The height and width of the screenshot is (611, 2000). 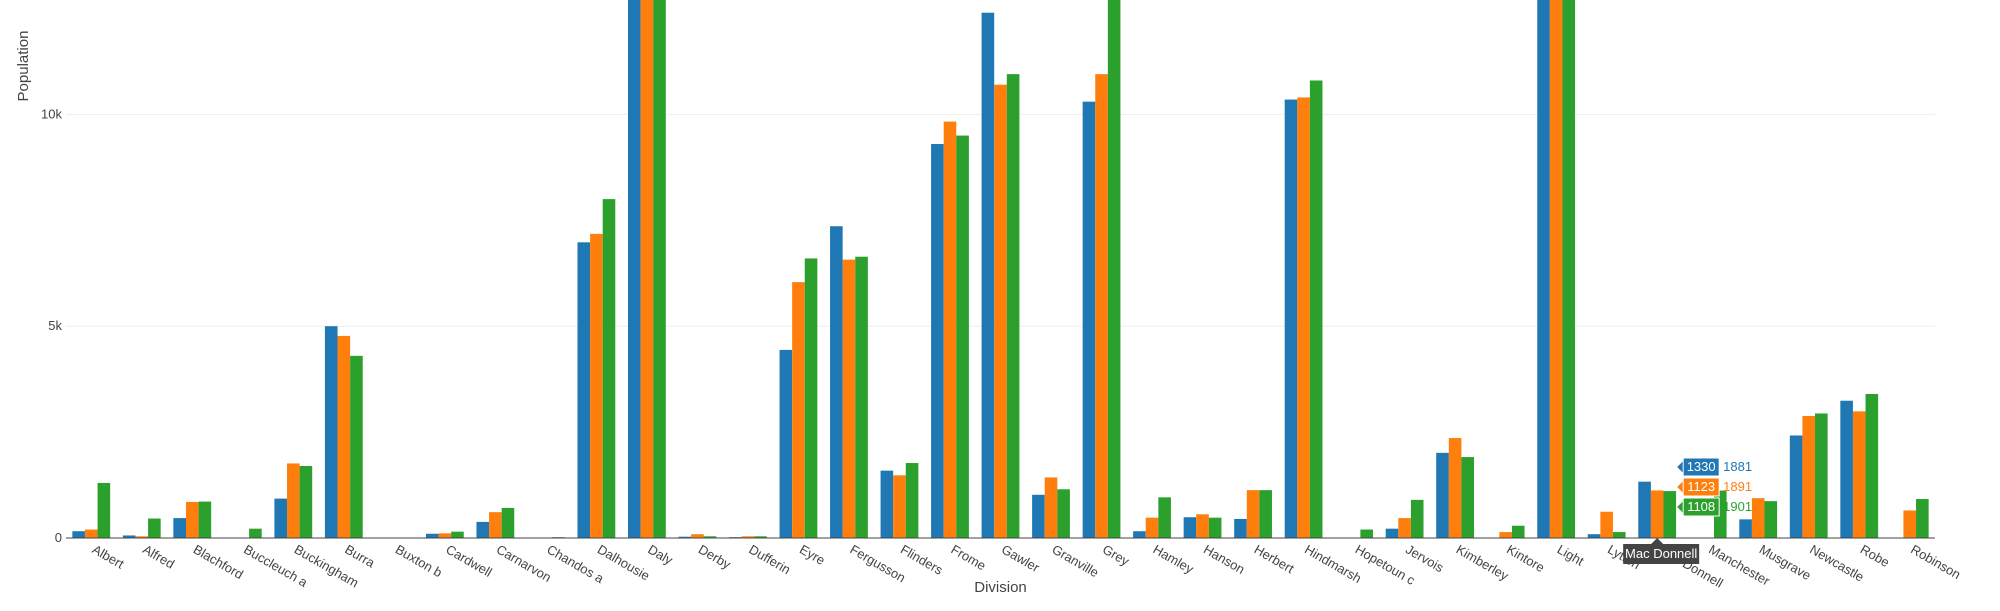 What do you see at coordinates (419, 561) in the screenshot?
I see `x-tick-label: Buxton b` at bounding box center [419, 561].